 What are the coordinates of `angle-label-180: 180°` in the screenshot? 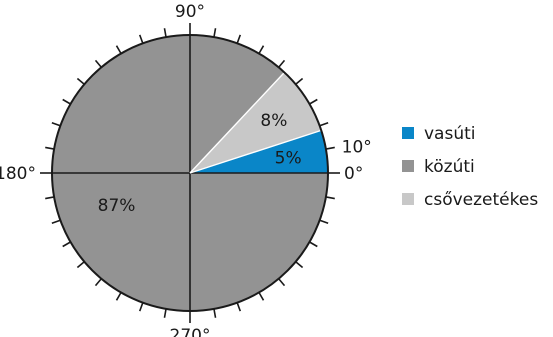 It's located at (18, 174).